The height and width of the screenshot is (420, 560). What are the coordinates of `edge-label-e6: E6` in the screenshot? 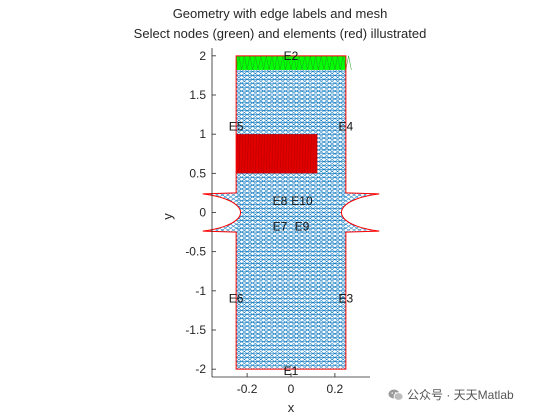 It's located at (236, 299).